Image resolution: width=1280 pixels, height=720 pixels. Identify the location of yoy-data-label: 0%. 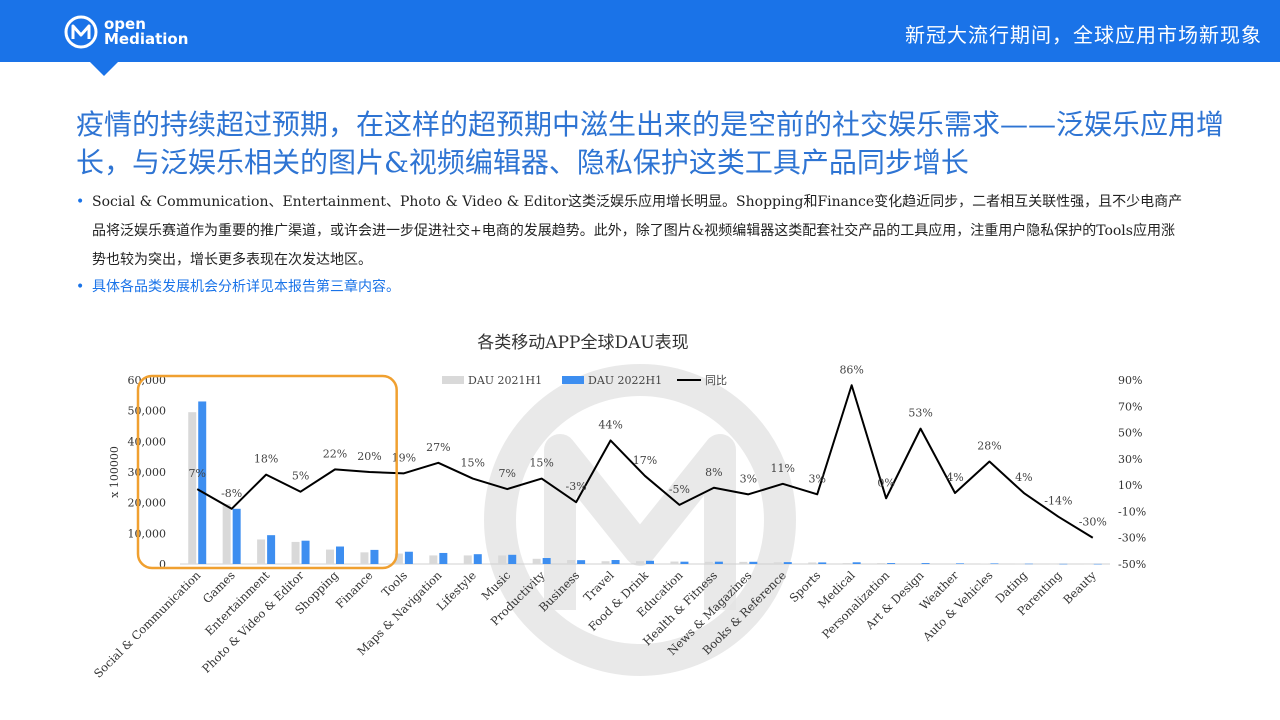
(885, 482).